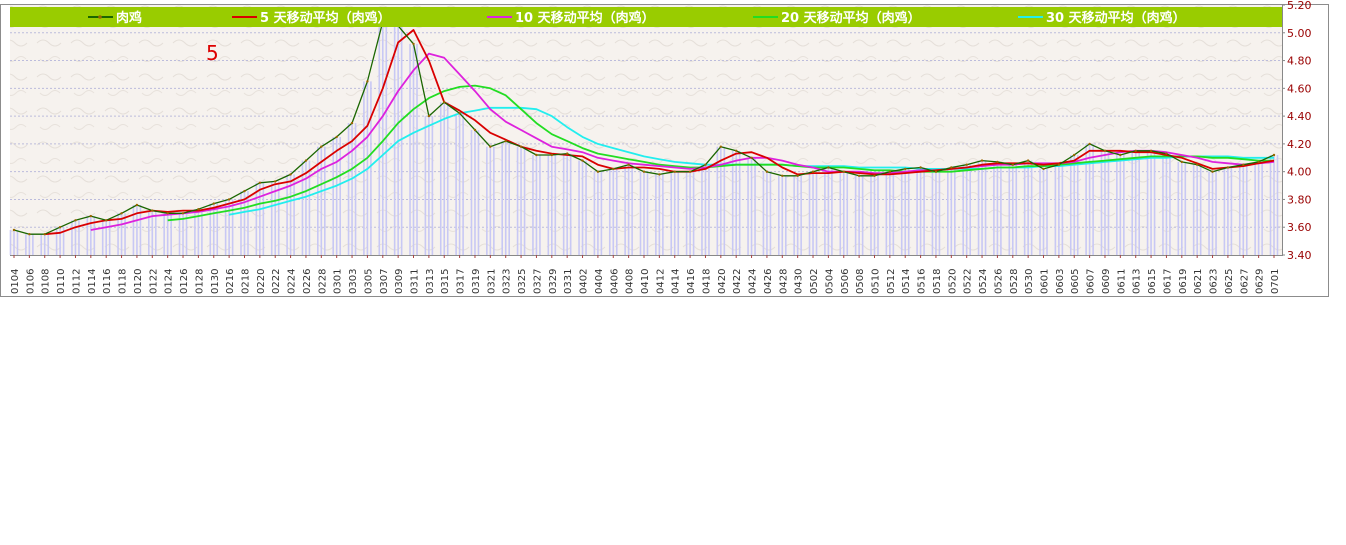 The image size is (1346, 545). I want to click on x-tick-label: 0420, so click(722, 281).